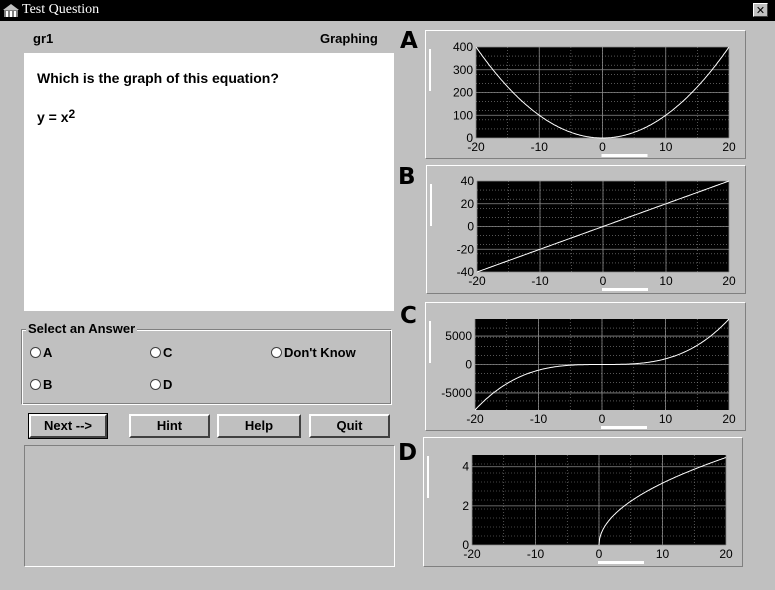 This screenshot has height=590, width=775. What do you see at coordinates (407, 177) in the screenshot?
I see `option-letter-b: B` at bounding box center [407, 177].